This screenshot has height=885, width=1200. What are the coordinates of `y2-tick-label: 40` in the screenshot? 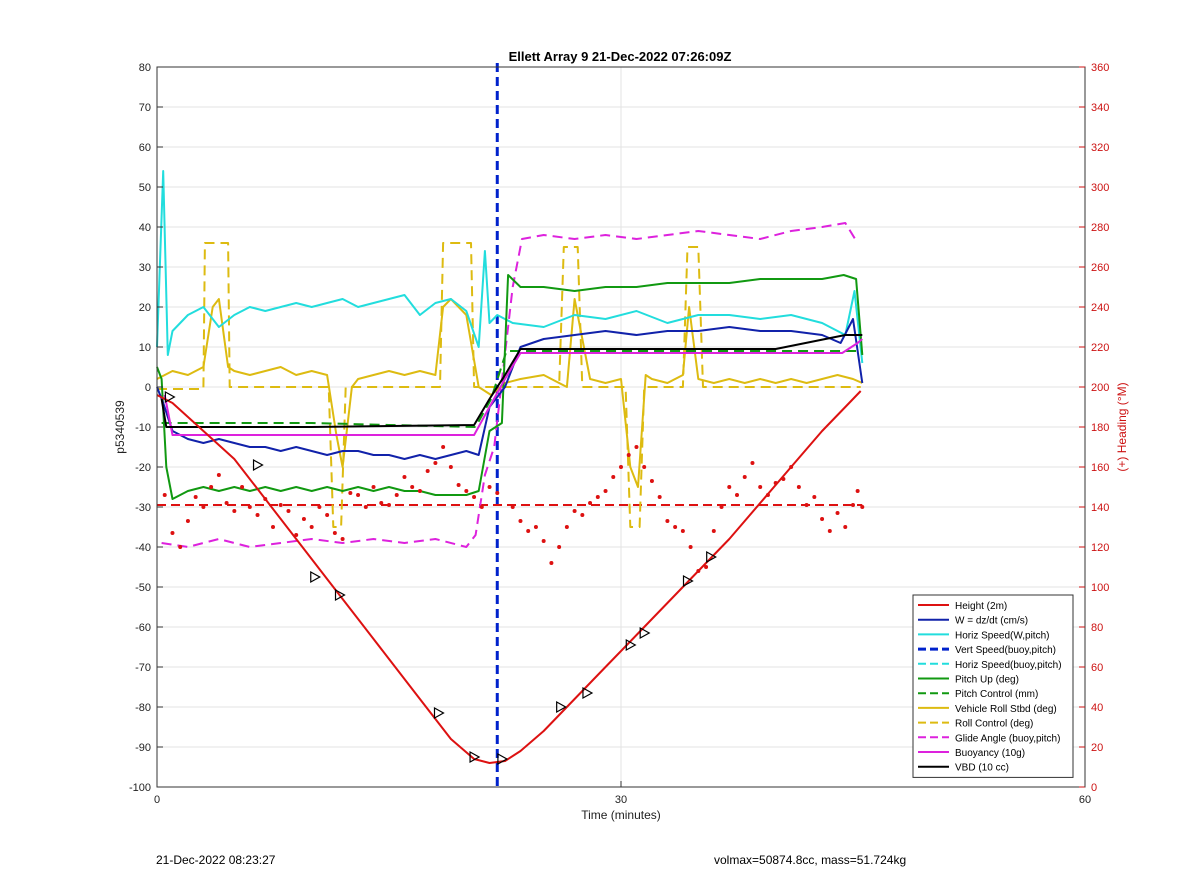 It's located at (1097, 708).